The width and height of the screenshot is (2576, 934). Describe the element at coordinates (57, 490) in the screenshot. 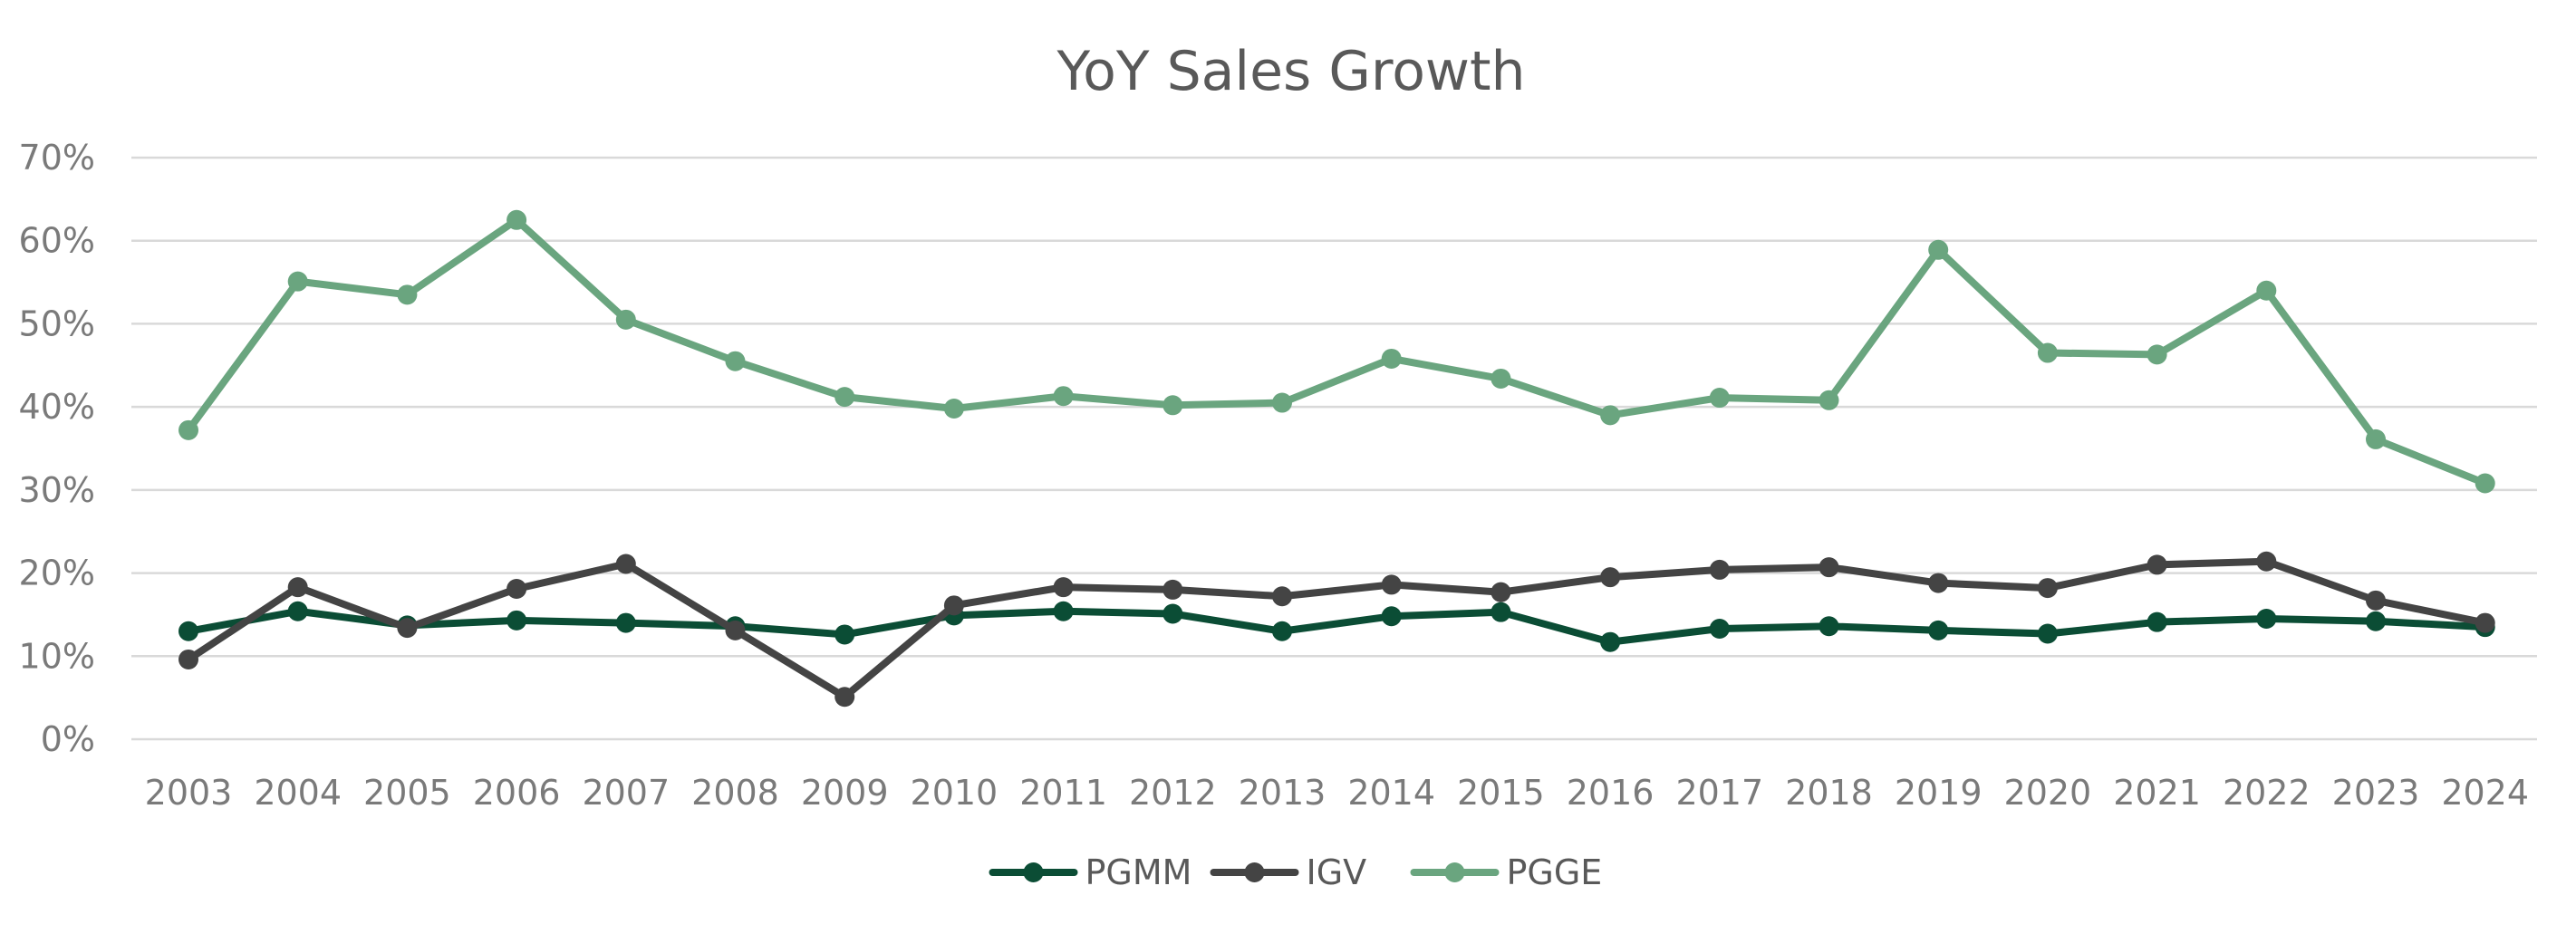

I see `y-tick-label: 30%` at that location.